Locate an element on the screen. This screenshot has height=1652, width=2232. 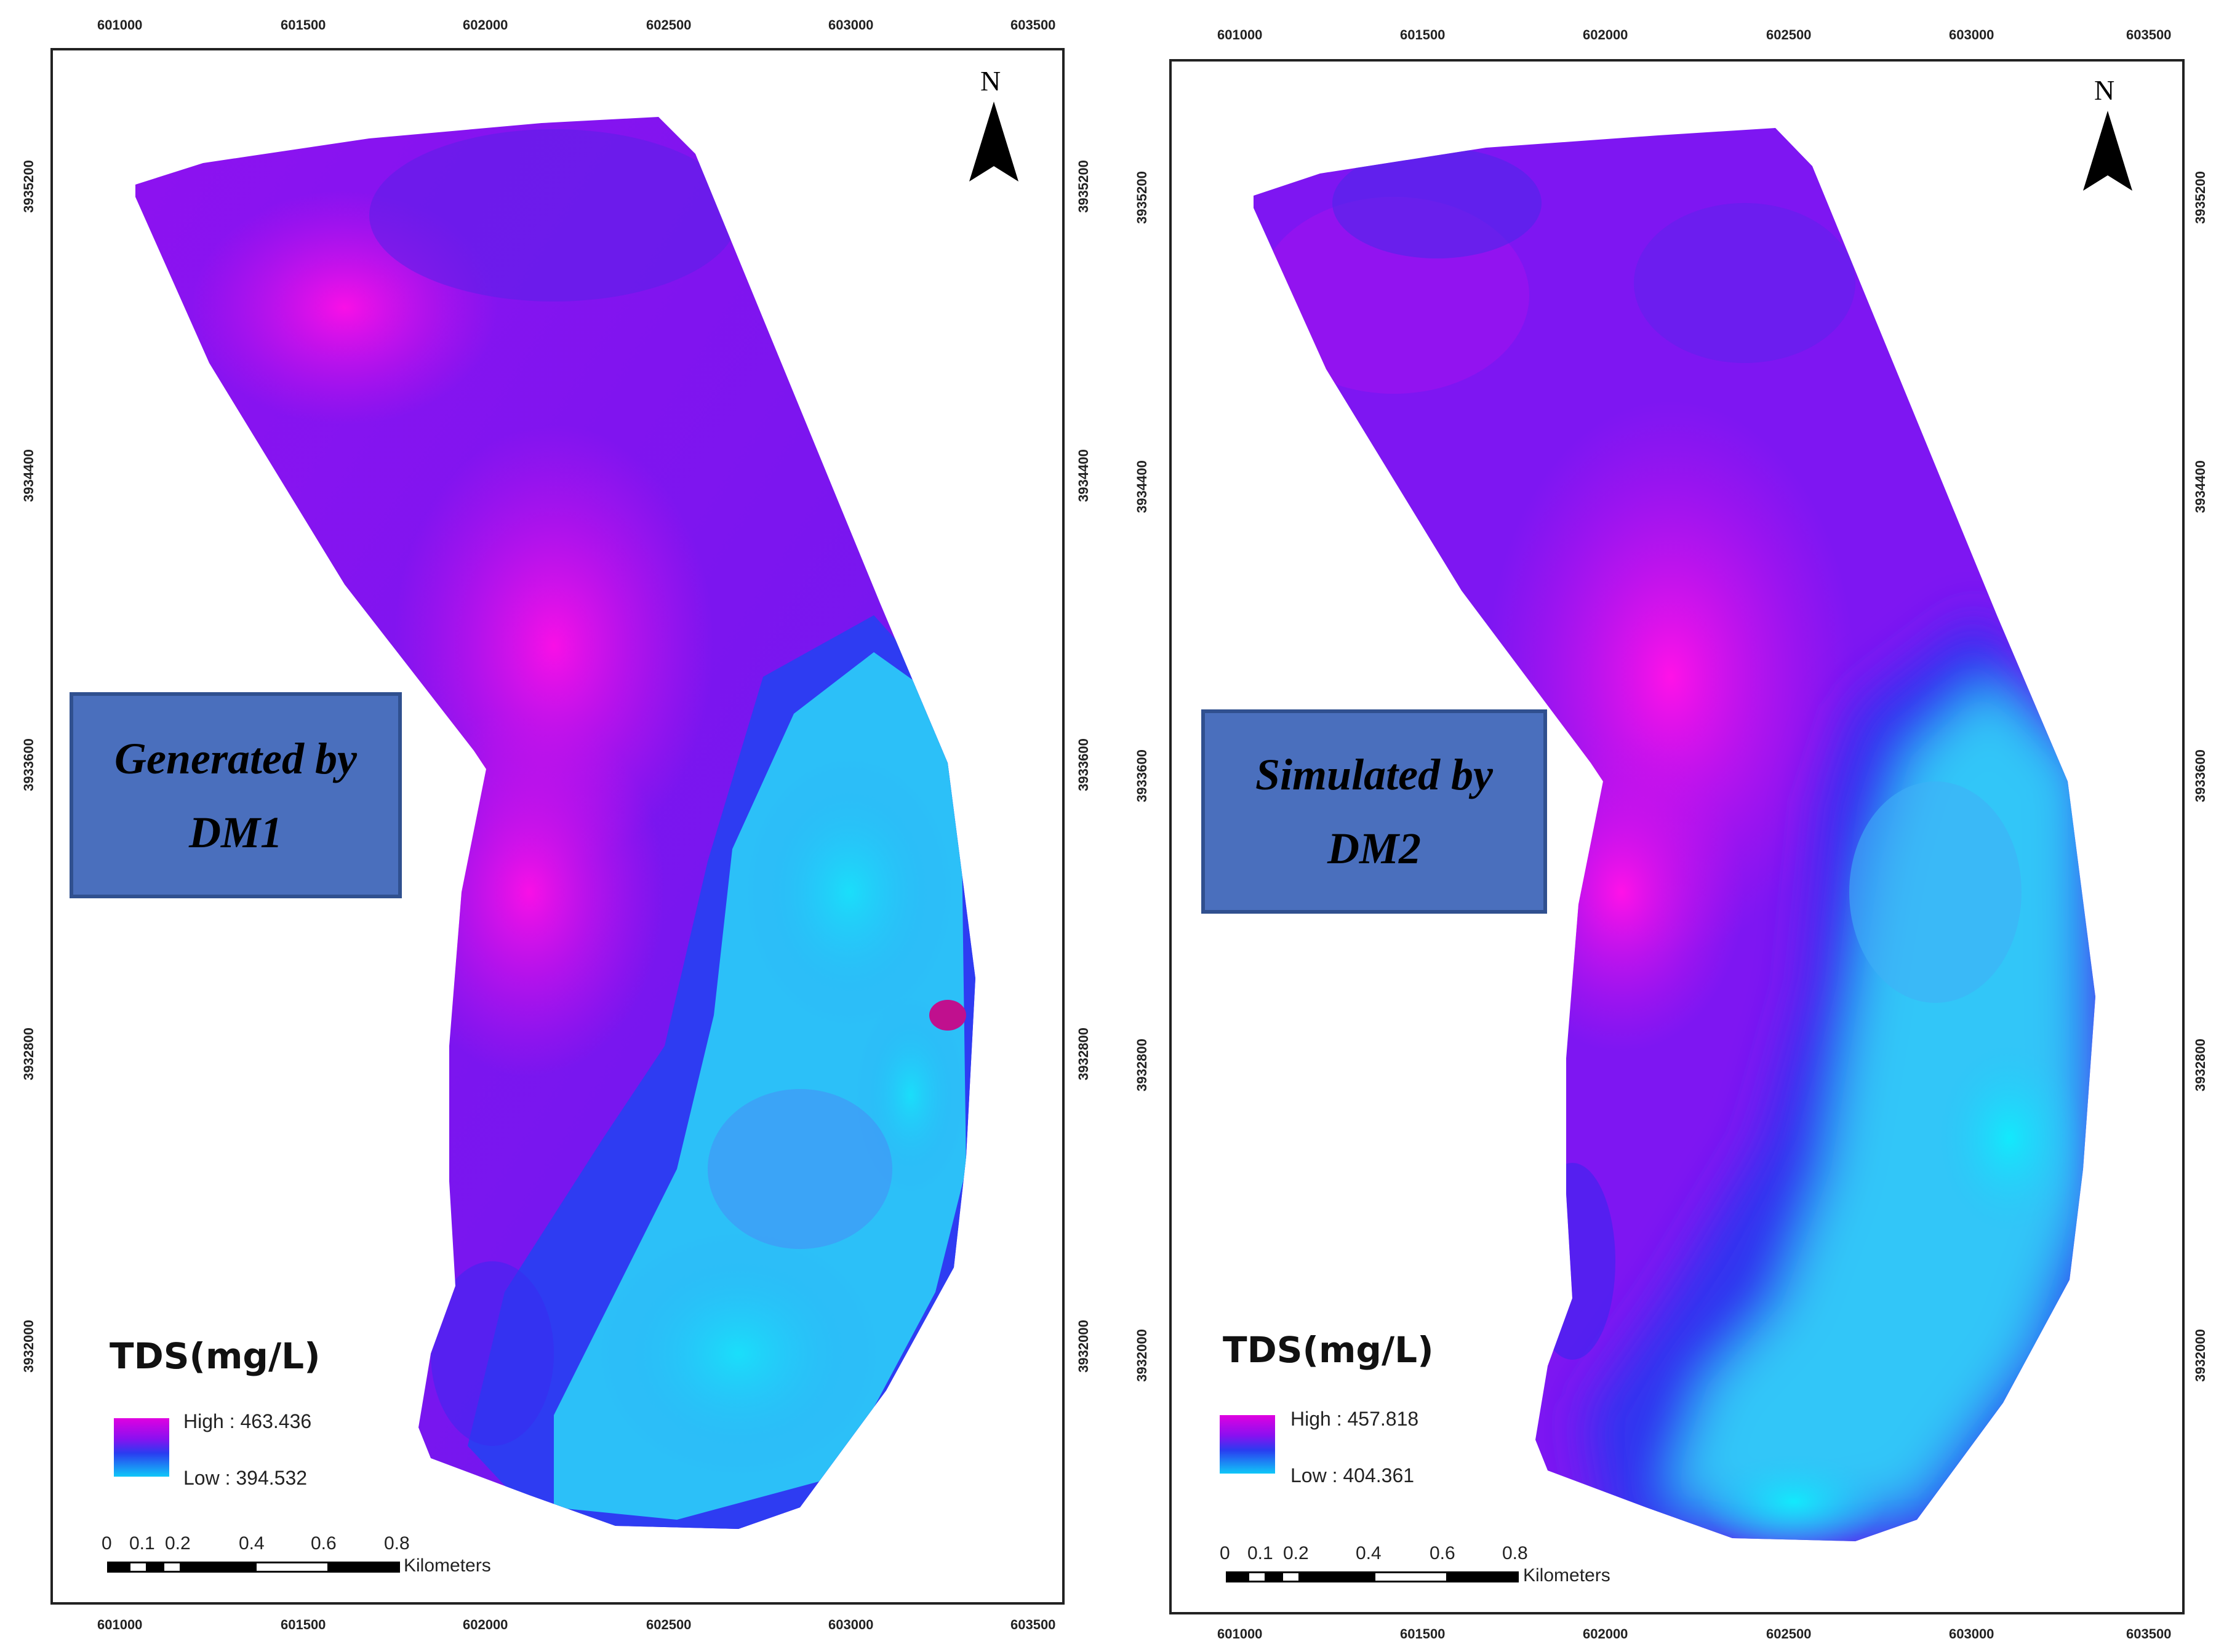
method-badge: Simulated by DM2 is located at coordinates (1374, 811).